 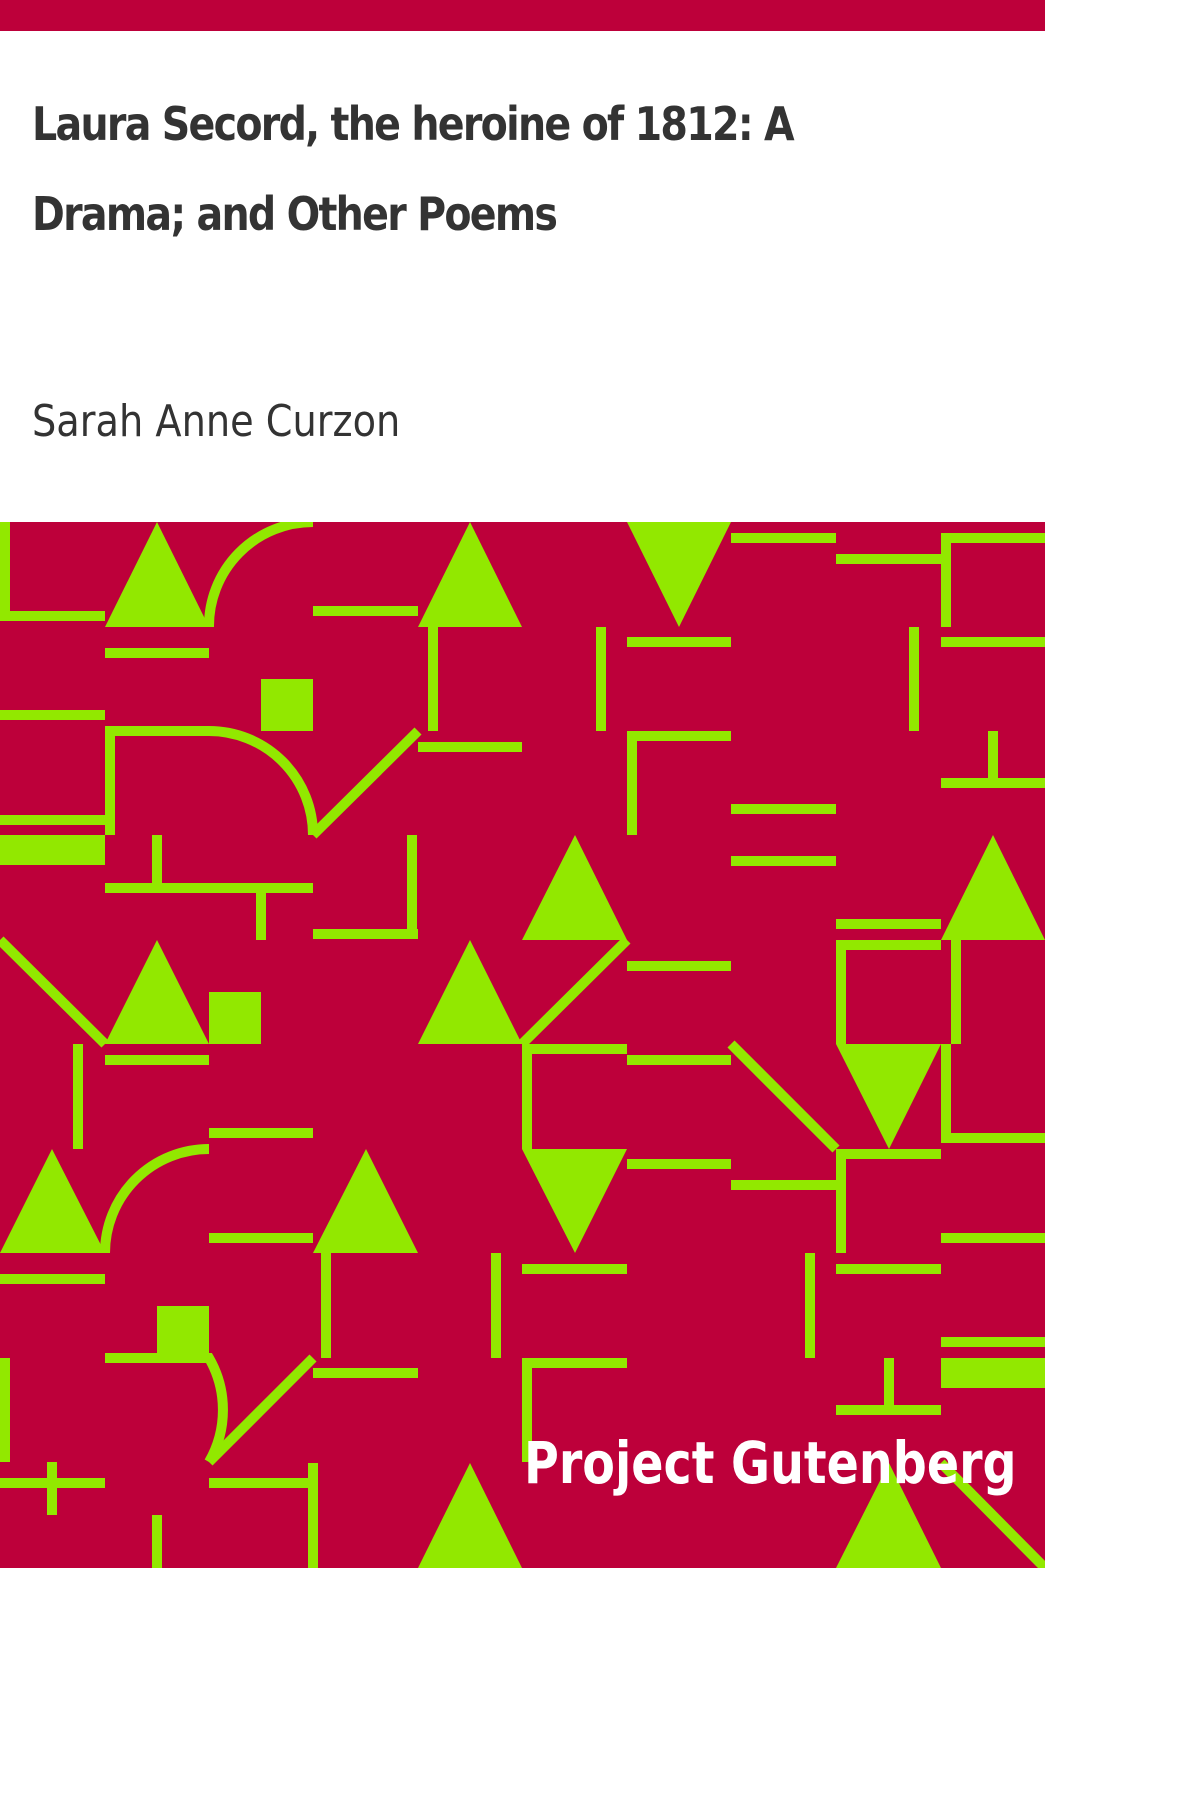 I want to click on publisher-name: Project Gutenberg, so click(x=770, y=1463).